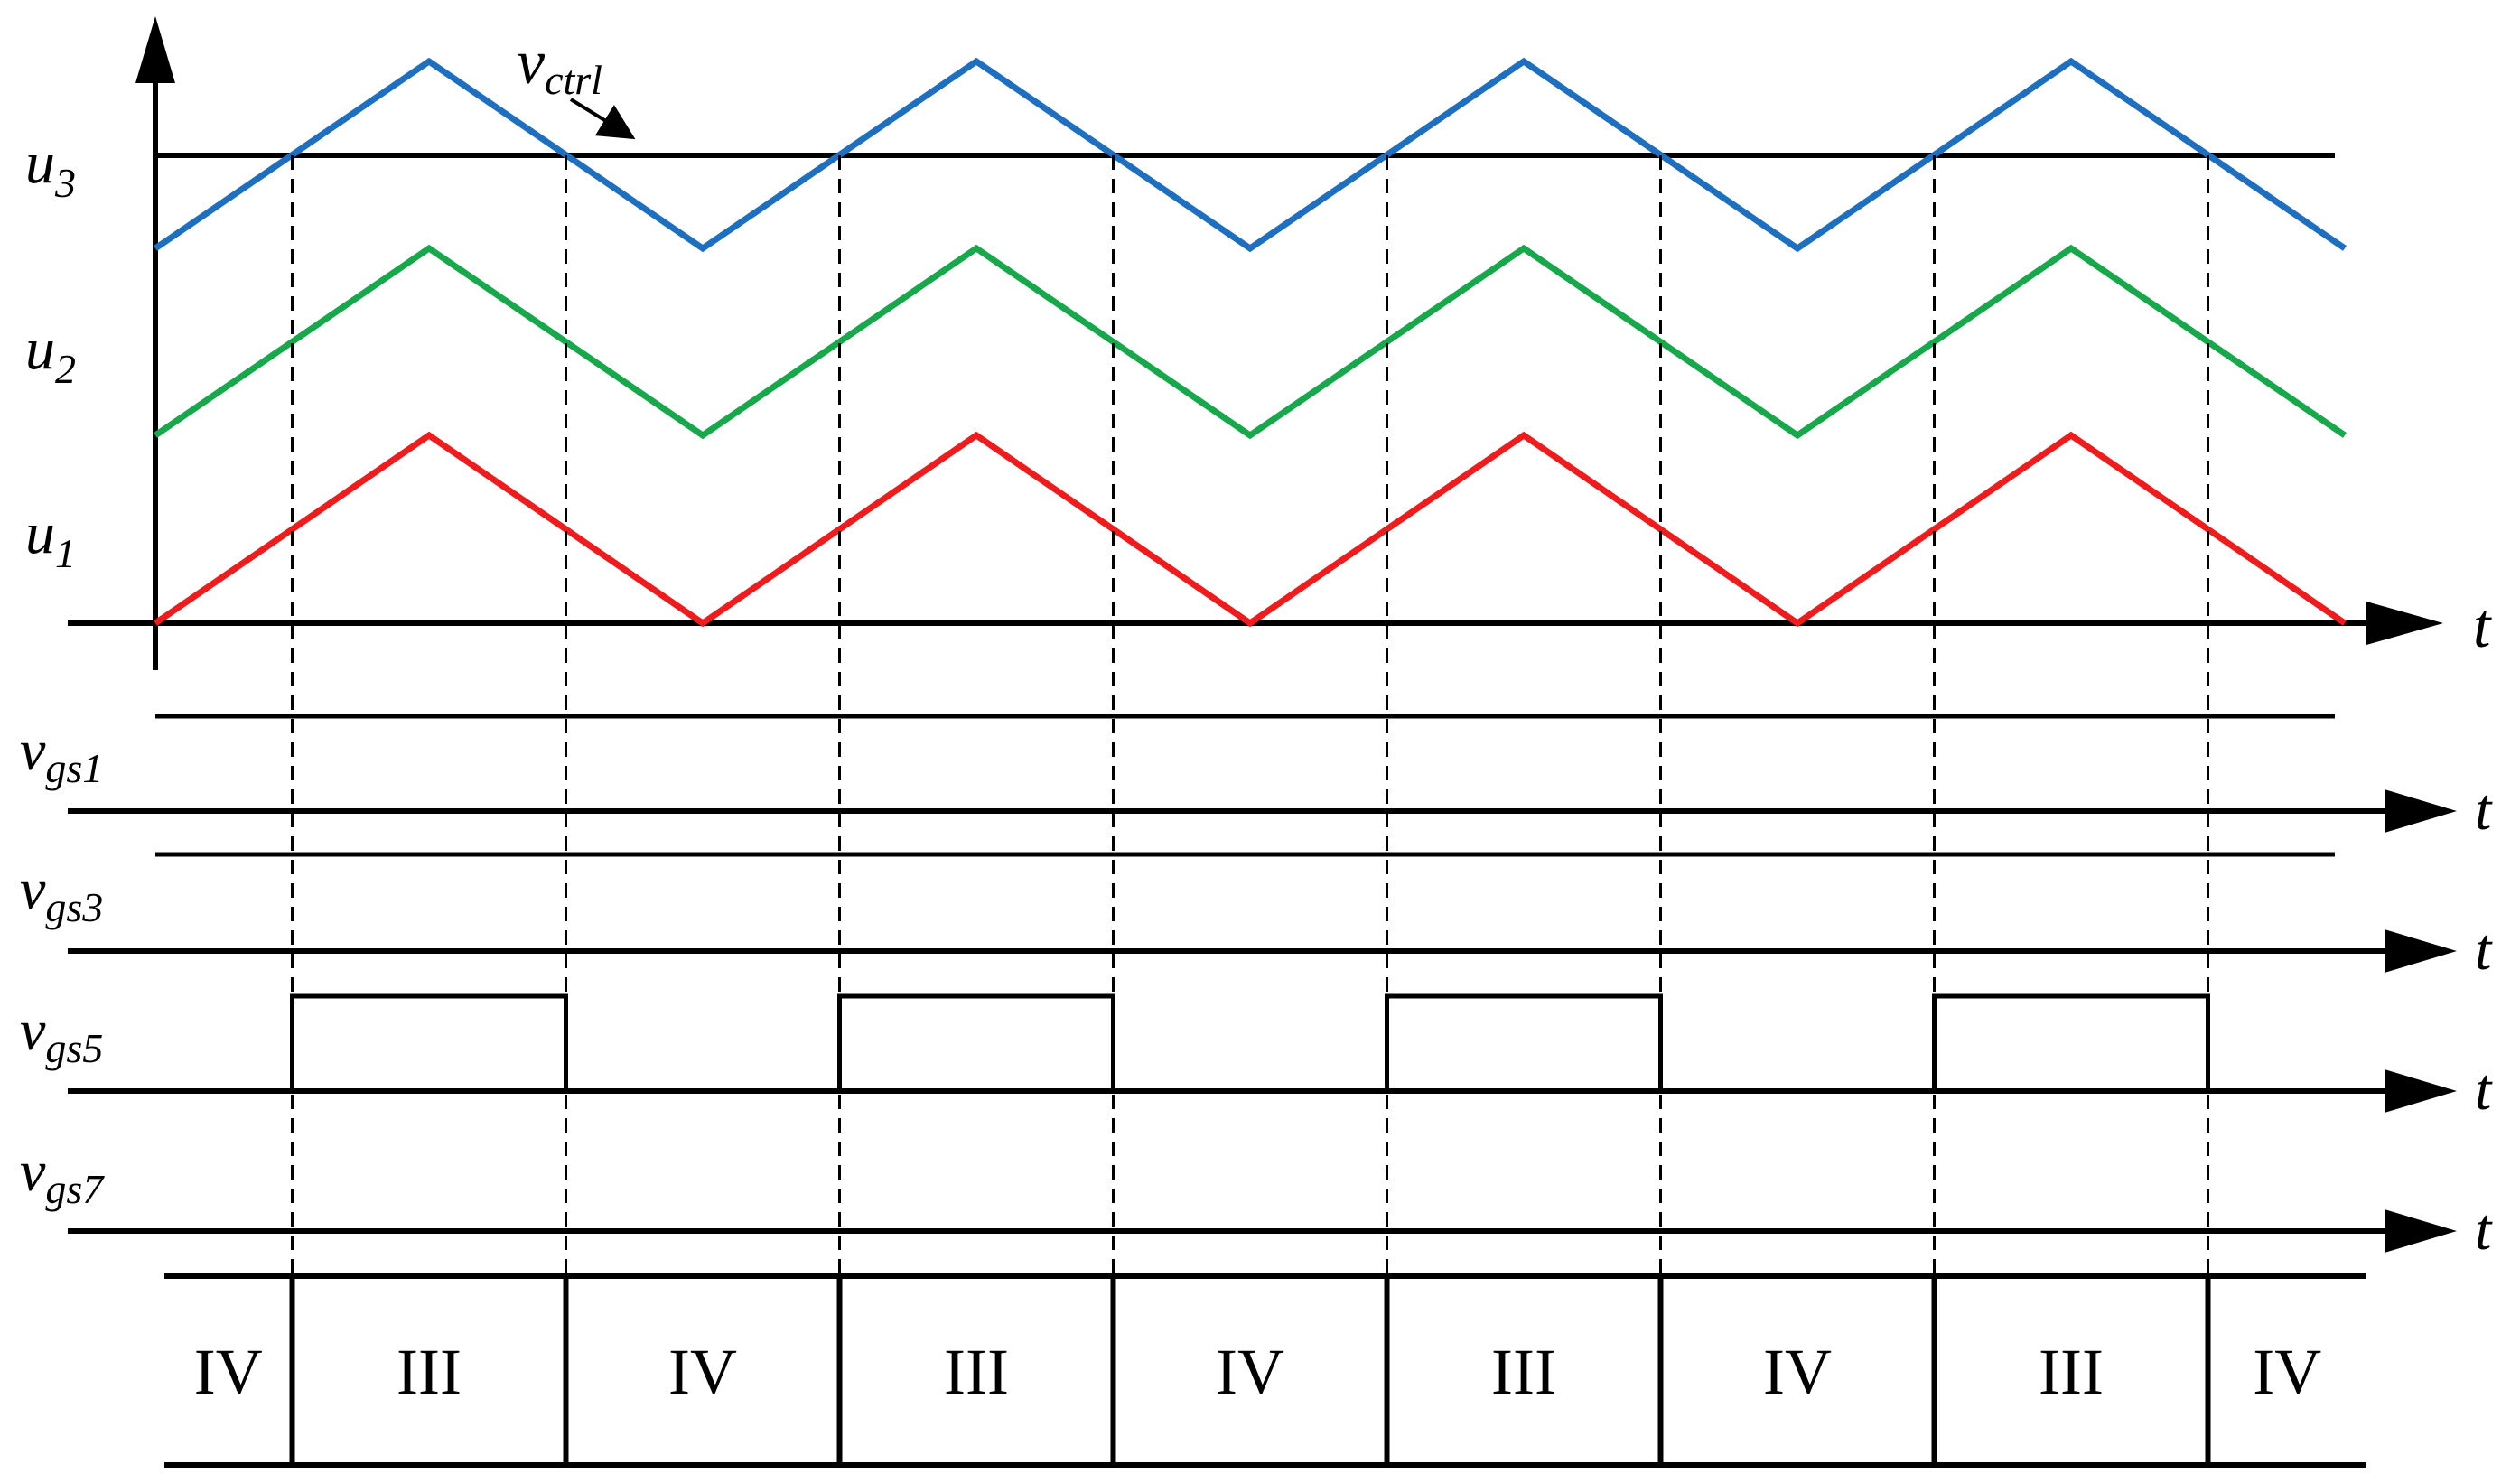 This screenshot has height=1483, width=2520. What do you see at coordinates (2404, 623) in the screenshot?
I see `x-axis-arrowhead` at bounding box center [2404, 623].